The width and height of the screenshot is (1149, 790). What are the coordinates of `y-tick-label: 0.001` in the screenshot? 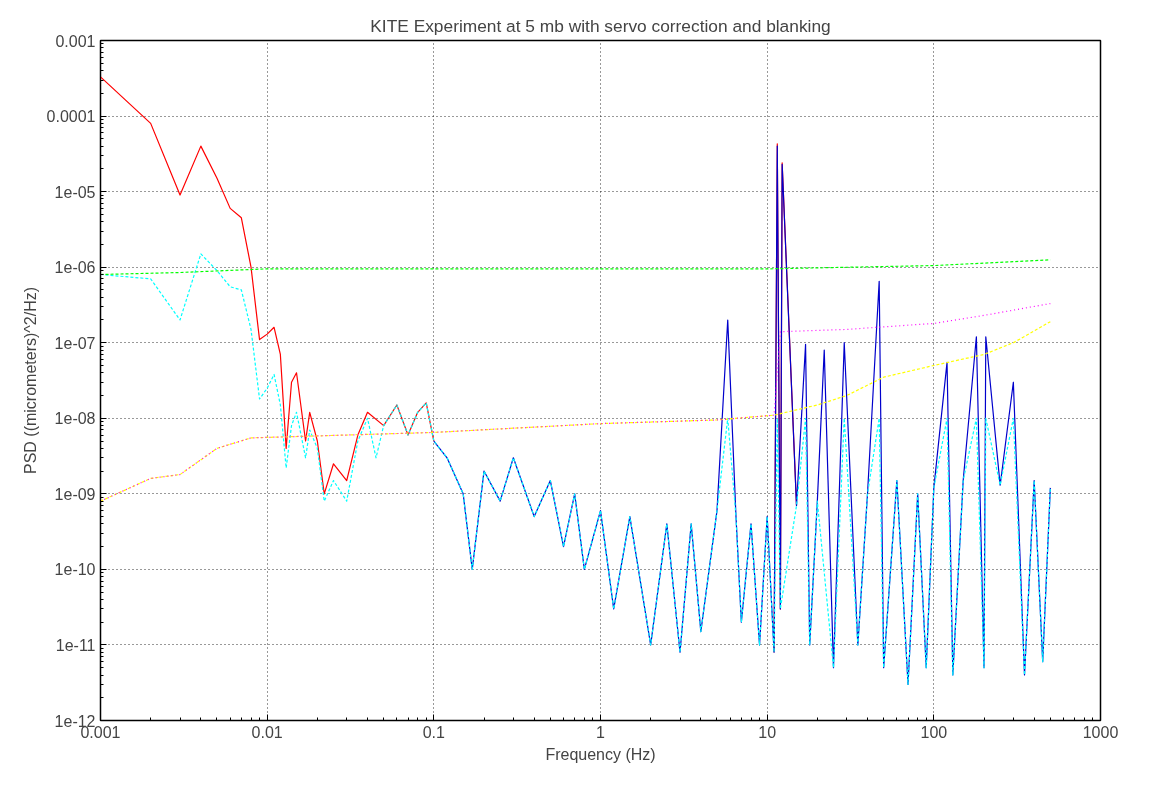 It's located at (75, 41).